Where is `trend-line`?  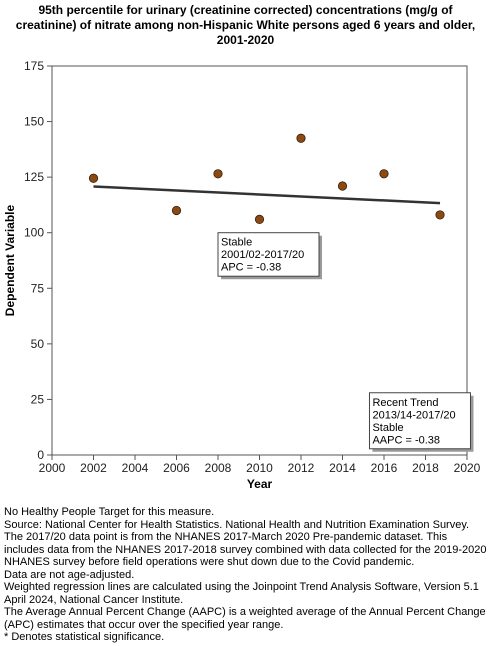 trend-line is located at coordinates (267, 195).